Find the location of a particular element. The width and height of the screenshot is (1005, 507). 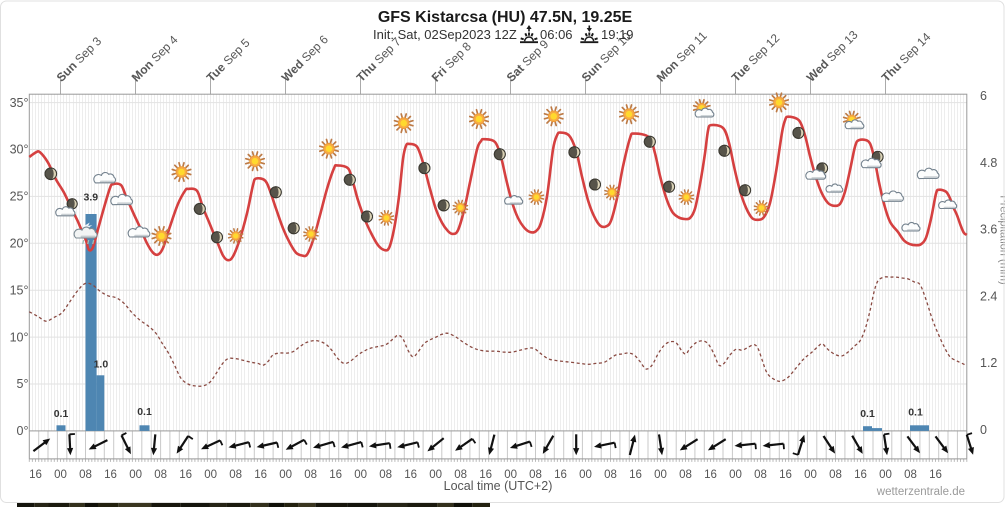

svg-text: 1.2 is located at coordinates (988, 363).